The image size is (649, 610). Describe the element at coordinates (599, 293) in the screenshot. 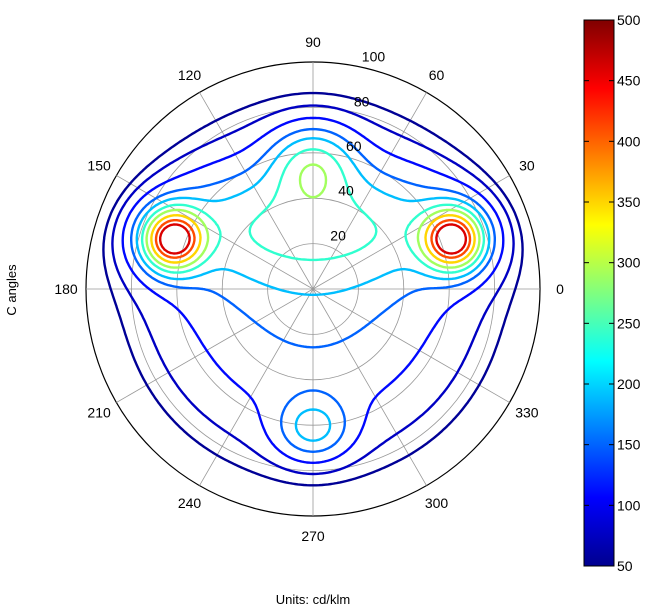

I see `colorbar-gradient` at that location.